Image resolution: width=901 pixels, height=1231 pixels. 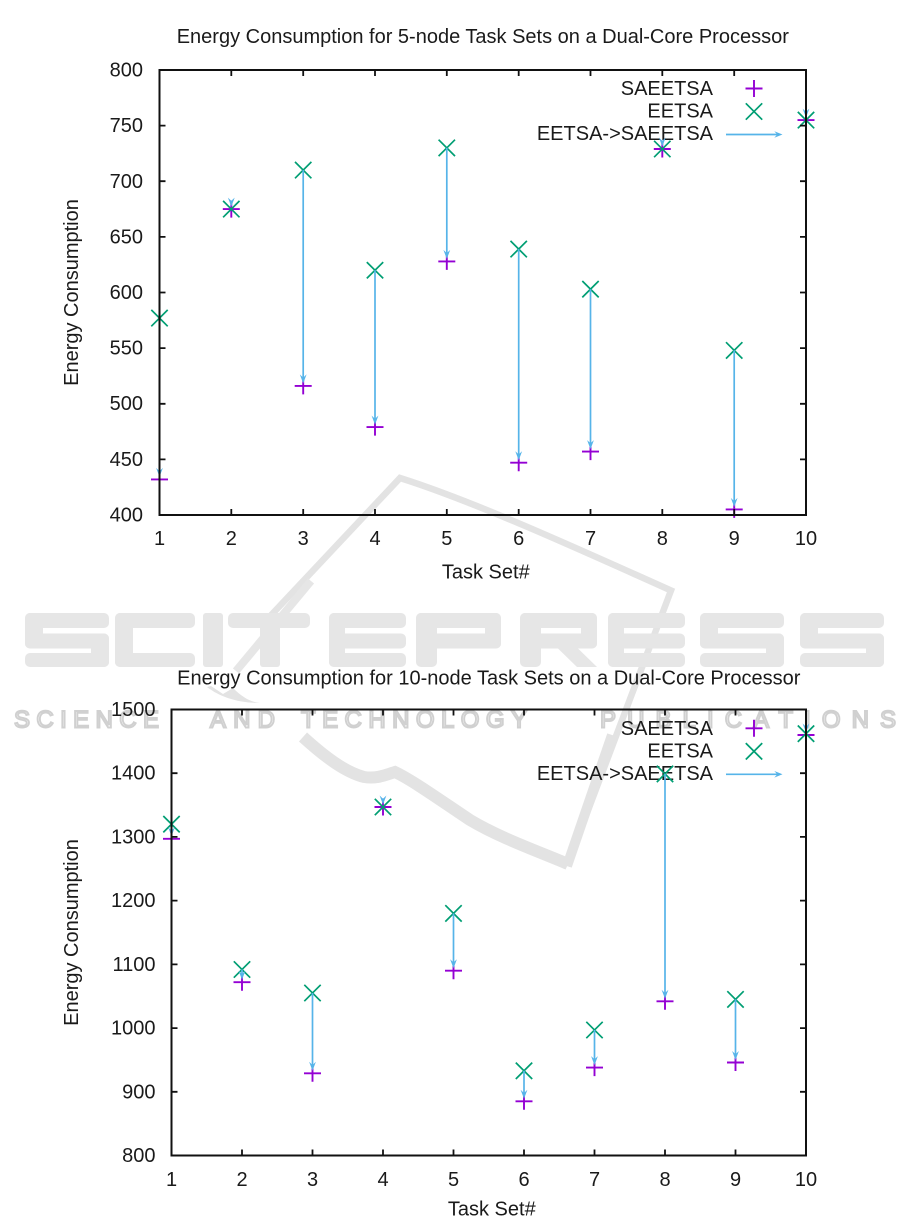 I want to click on svg-text: 750, so click(x=126, y=126).